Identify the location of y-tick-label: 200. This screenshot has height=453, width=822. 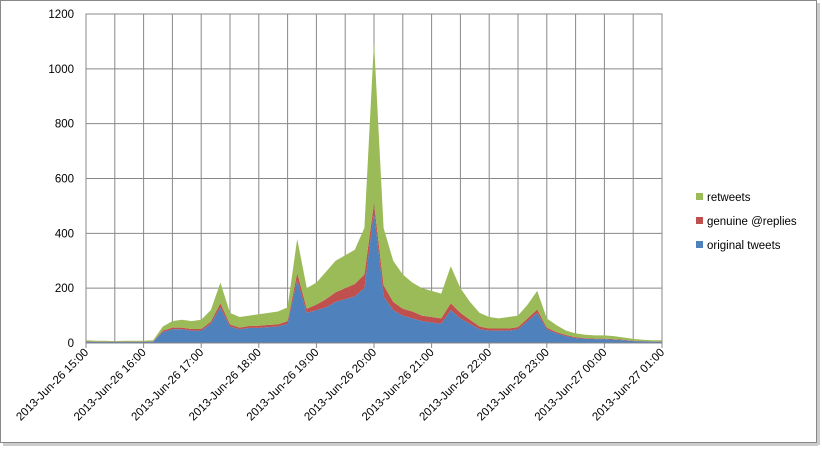
(64, 289).